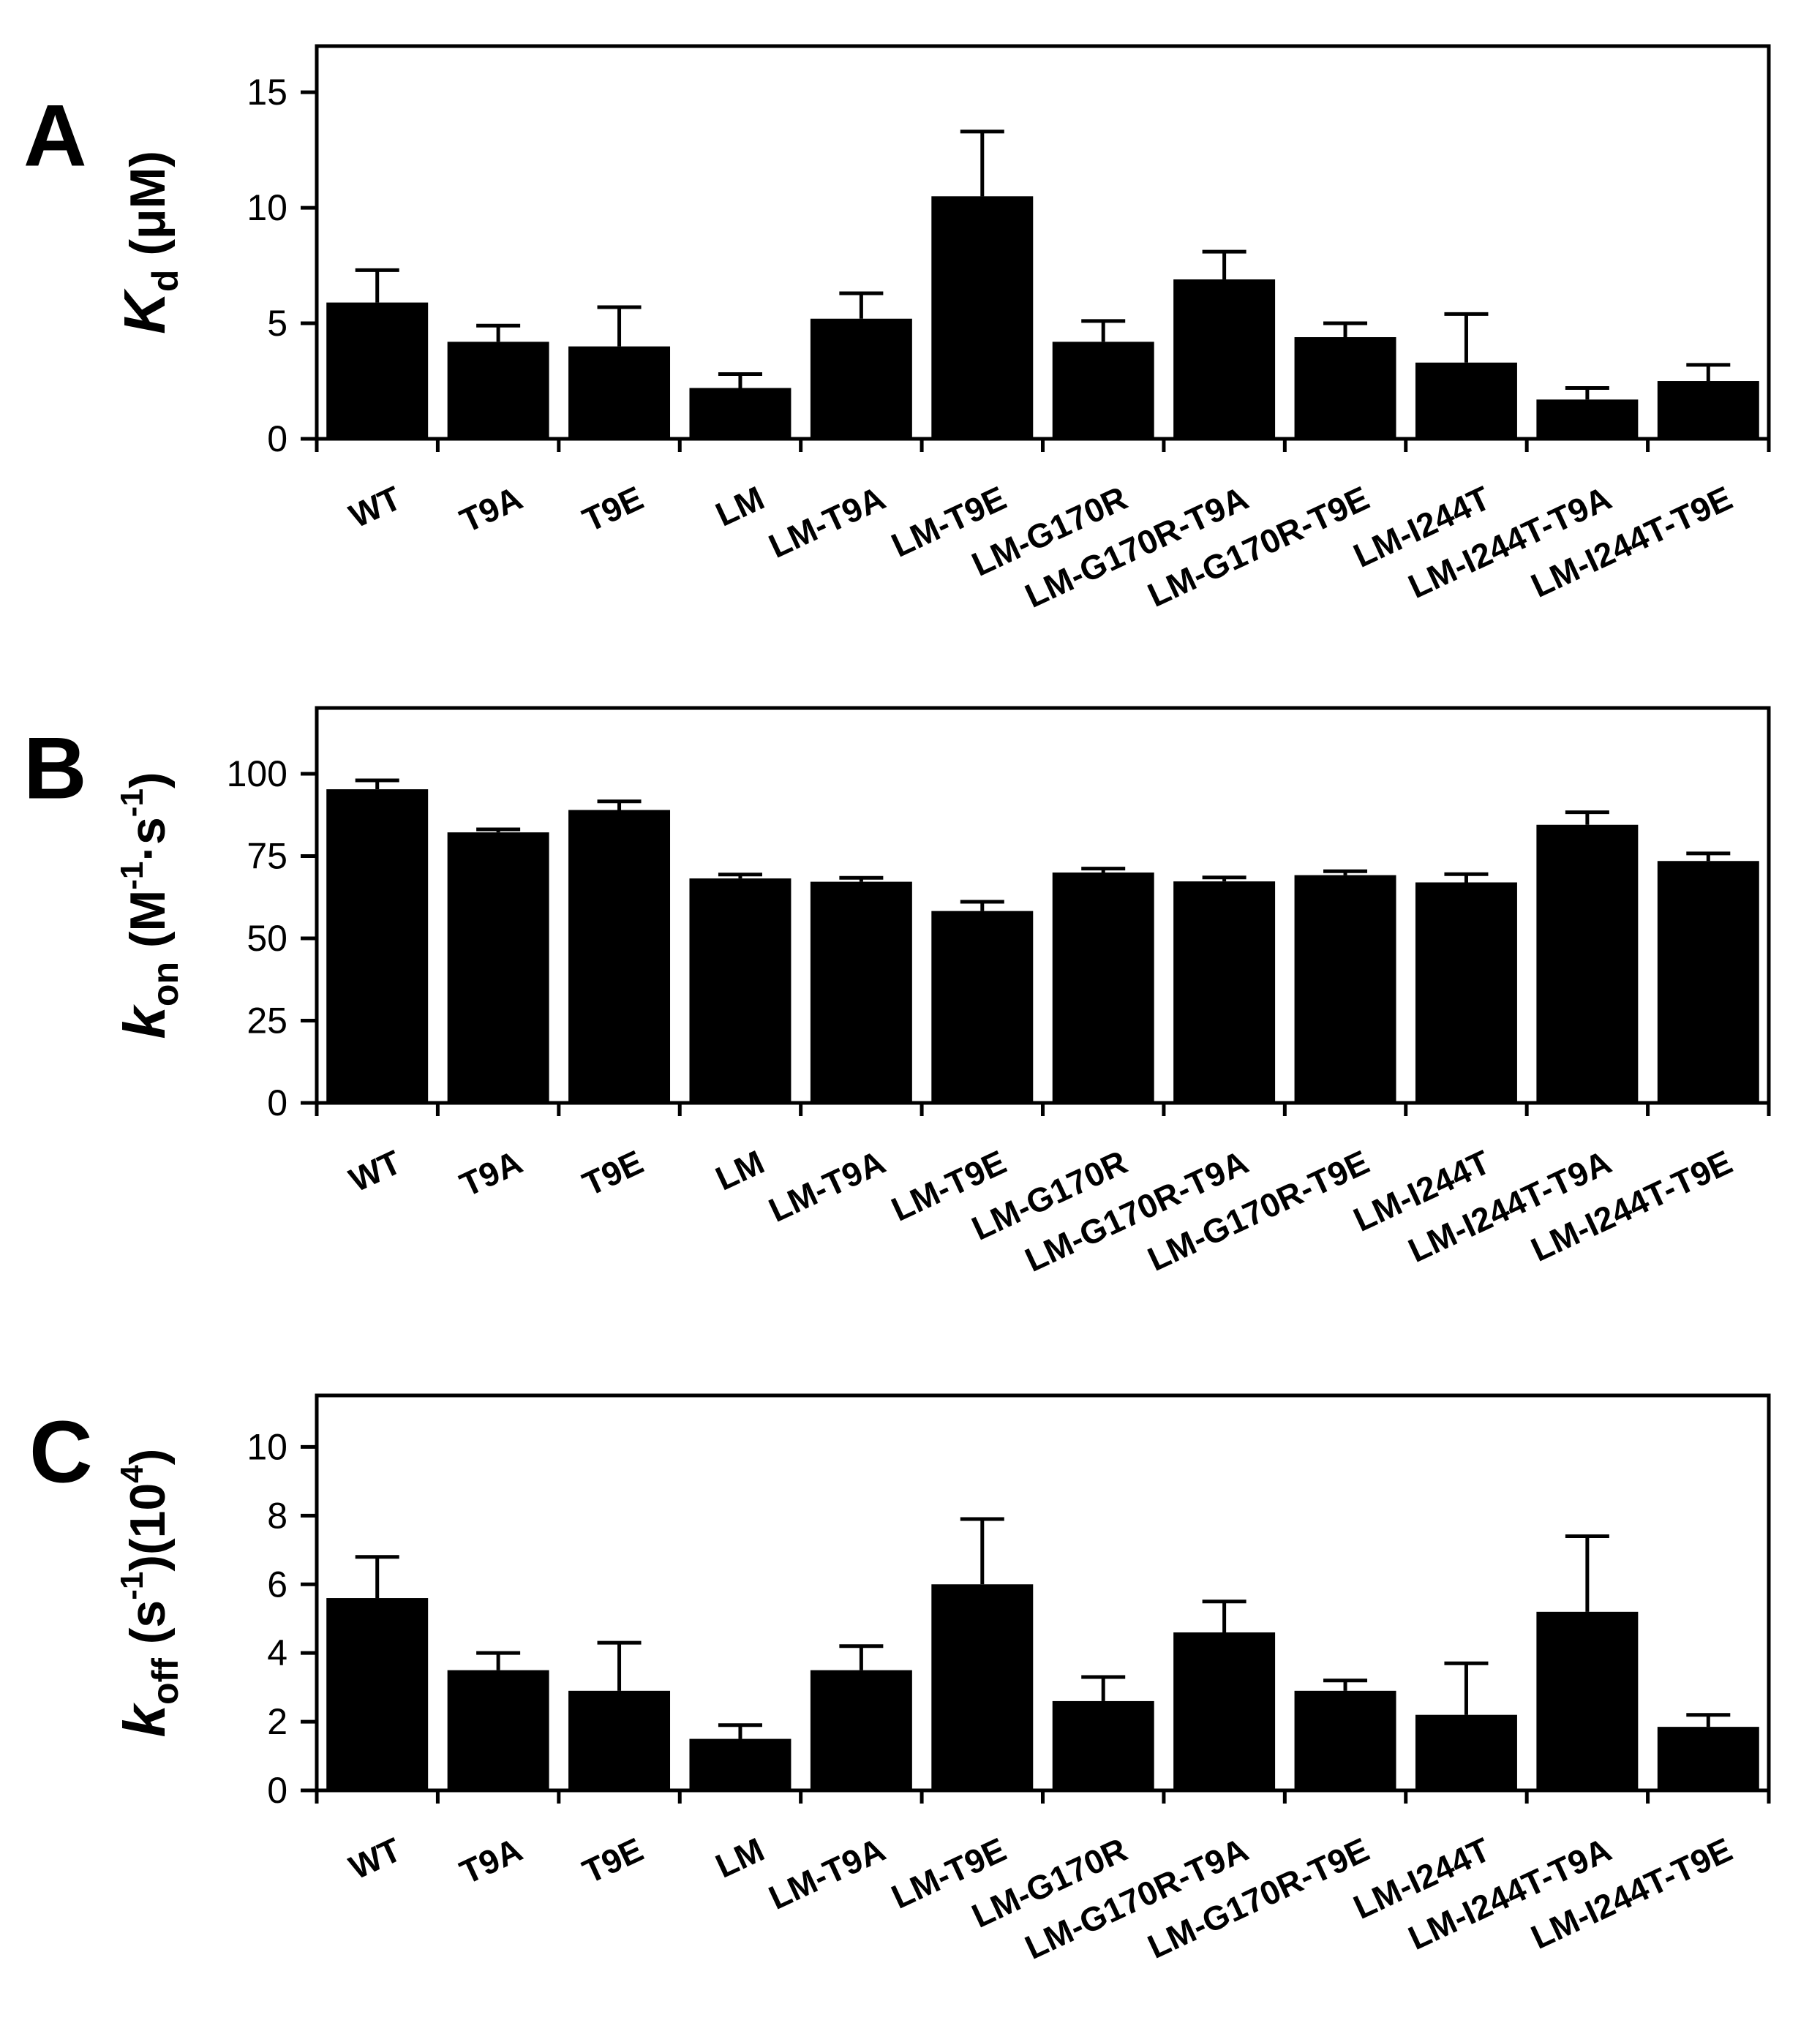 This screenshot has height=2031, width=1820. Describe the element at coordinates (267, 1021) in the screenshot. I see `y-tick-label: 25` at that location.